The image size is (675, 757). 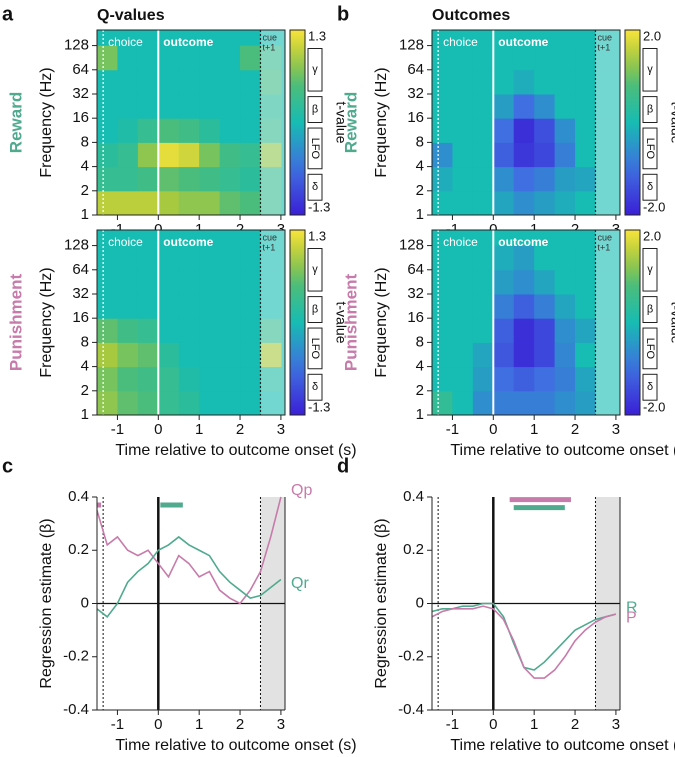 I want to click on plot-frame, so click(x=191, y=322).